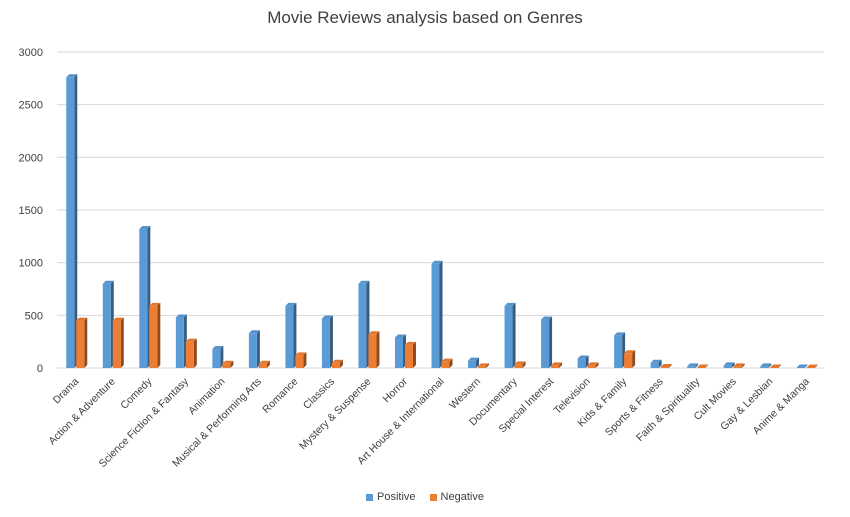 The width and height of the screenshot is (850, 517). Describe the element at coordinates (40, 369) in the screenshot. I see `y-tick-label: 0` at that location.